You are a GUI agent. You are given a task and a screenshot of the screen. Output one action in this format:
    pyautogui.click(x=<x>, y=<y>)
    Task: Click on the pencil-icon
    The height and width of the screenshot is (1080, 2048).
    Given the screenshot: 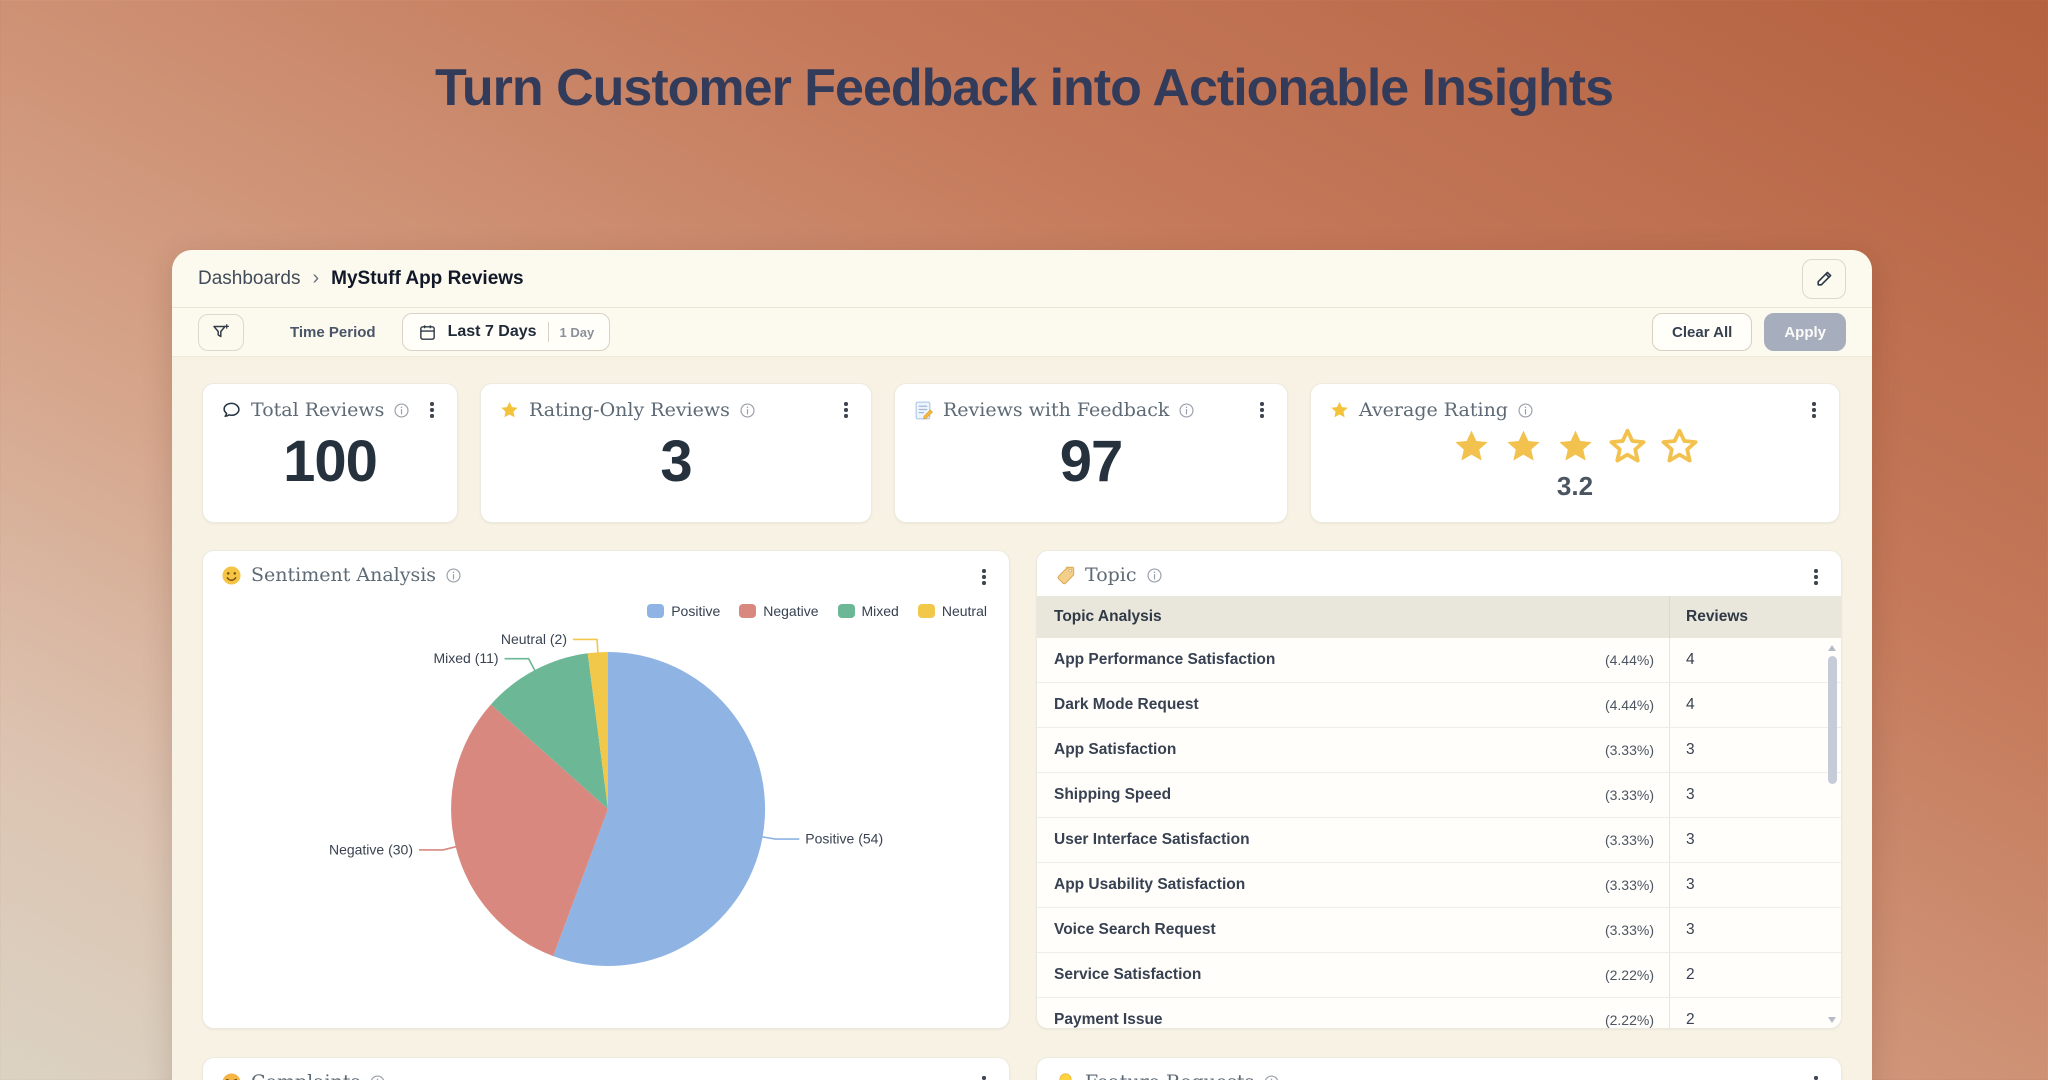 What is the action you would take?
    pyautogui.click(x=1823, y=278)
    